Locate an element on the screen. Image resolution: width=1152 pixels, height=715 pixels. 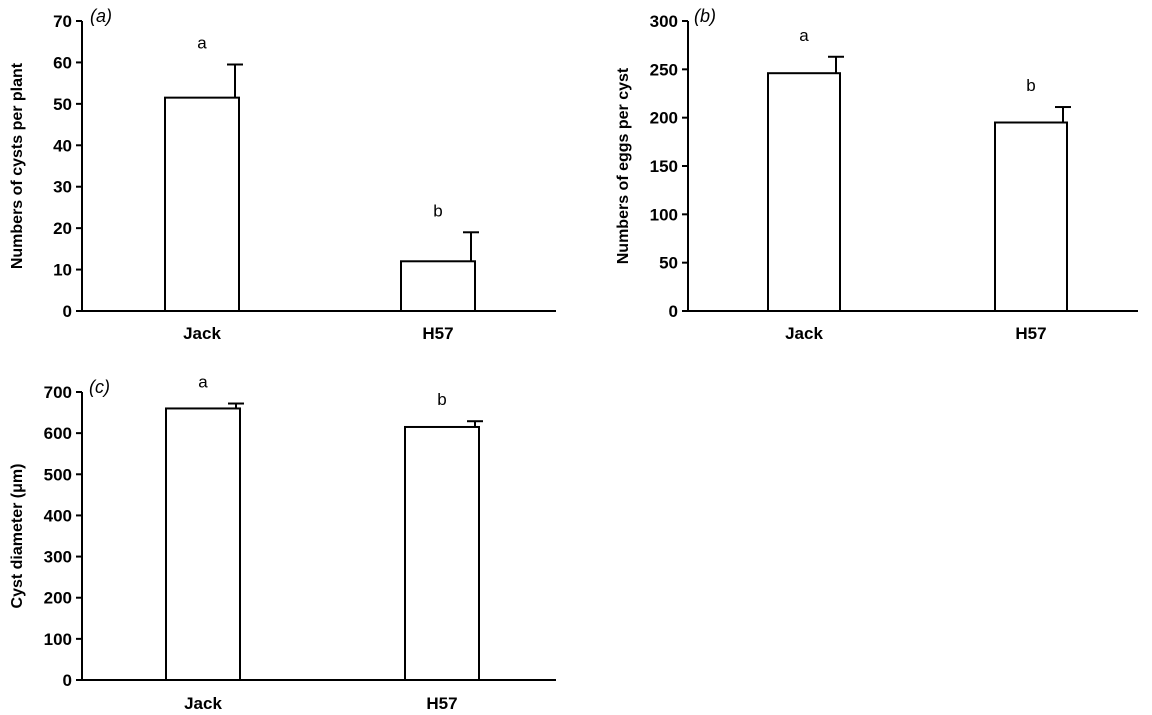
panel-label: (b) is located at coordinates (705, 16).